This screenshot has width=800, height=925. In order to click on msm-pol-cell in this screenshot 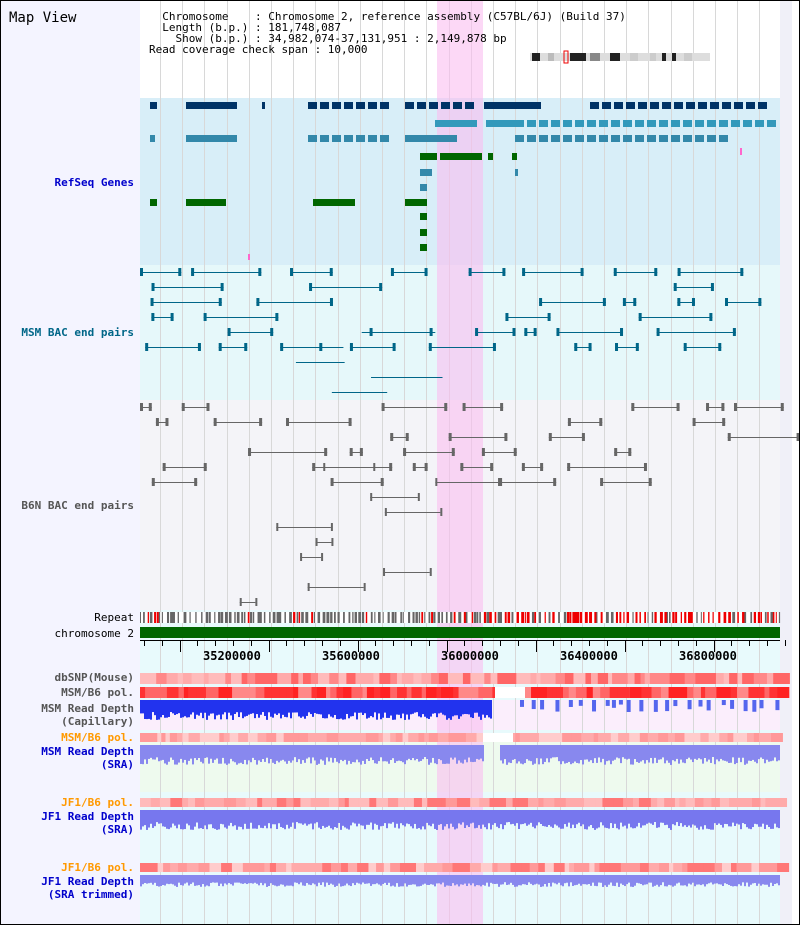, I will do `click(711, 692)`.